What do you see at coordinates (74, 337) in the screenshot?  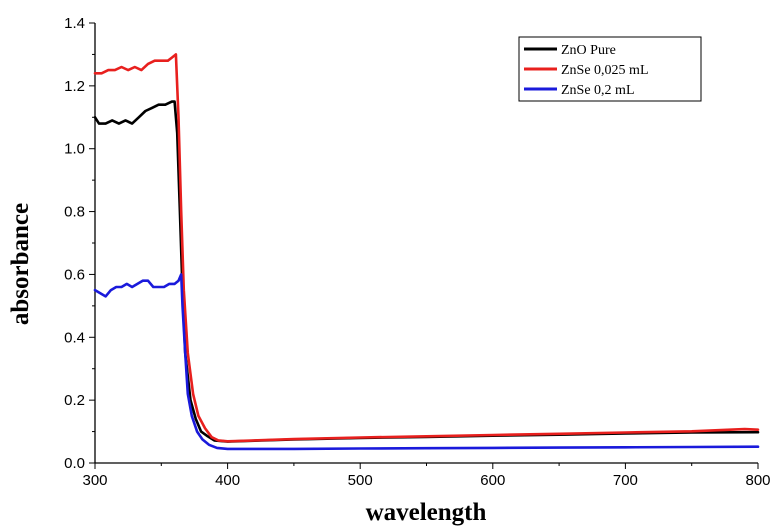 I see `y-tick-label: 0.4` at bounding box center [74, 337].